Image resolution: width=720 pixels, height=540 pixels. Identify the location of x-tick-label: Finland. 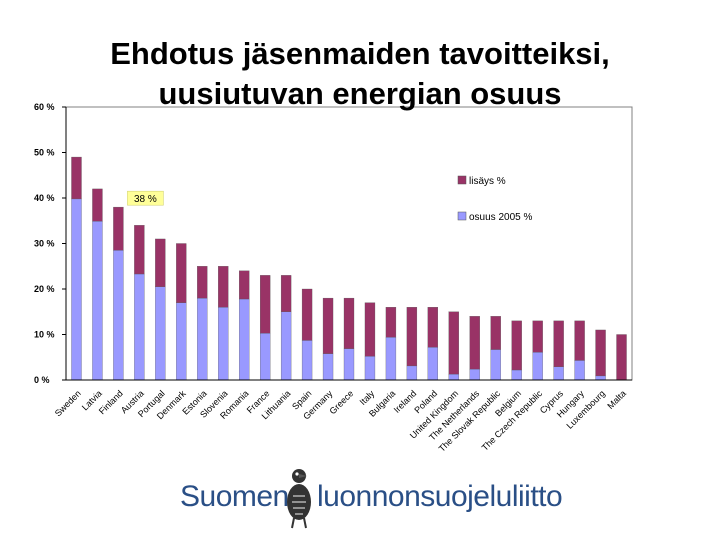
(111, 402).